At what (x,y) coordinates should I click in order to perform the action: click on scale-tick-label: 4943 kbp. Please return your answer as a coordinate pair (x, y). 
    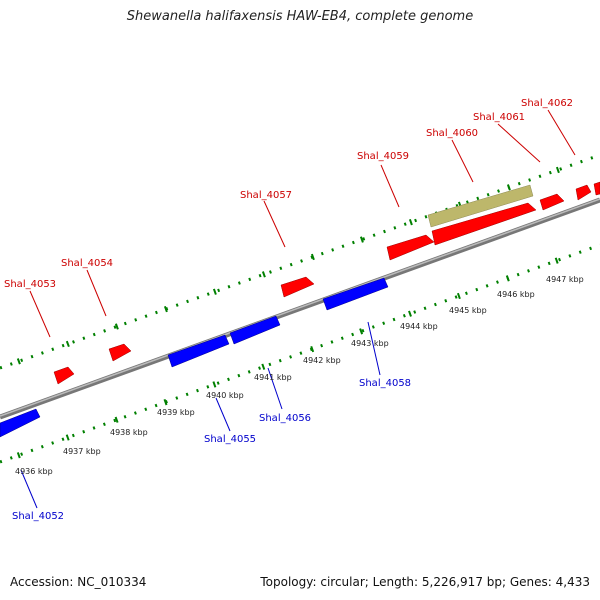
    Looking at the image, I should click on (370, 343).